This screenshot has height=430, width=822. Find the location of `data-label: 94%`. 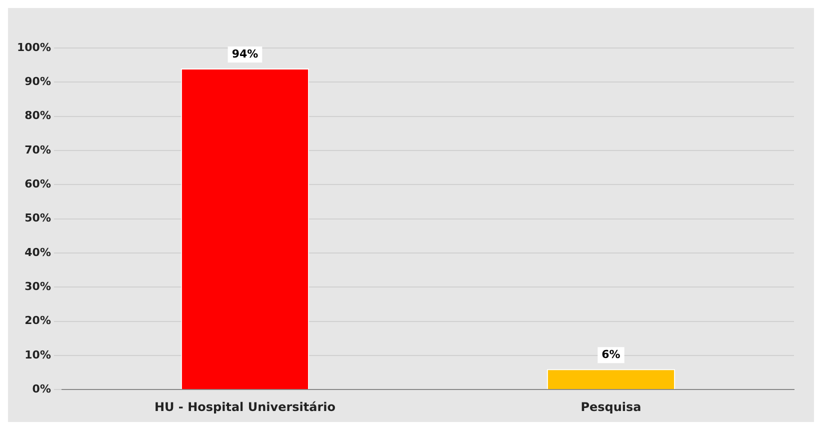

data-label: 94% is located at coordinates (245, 53).